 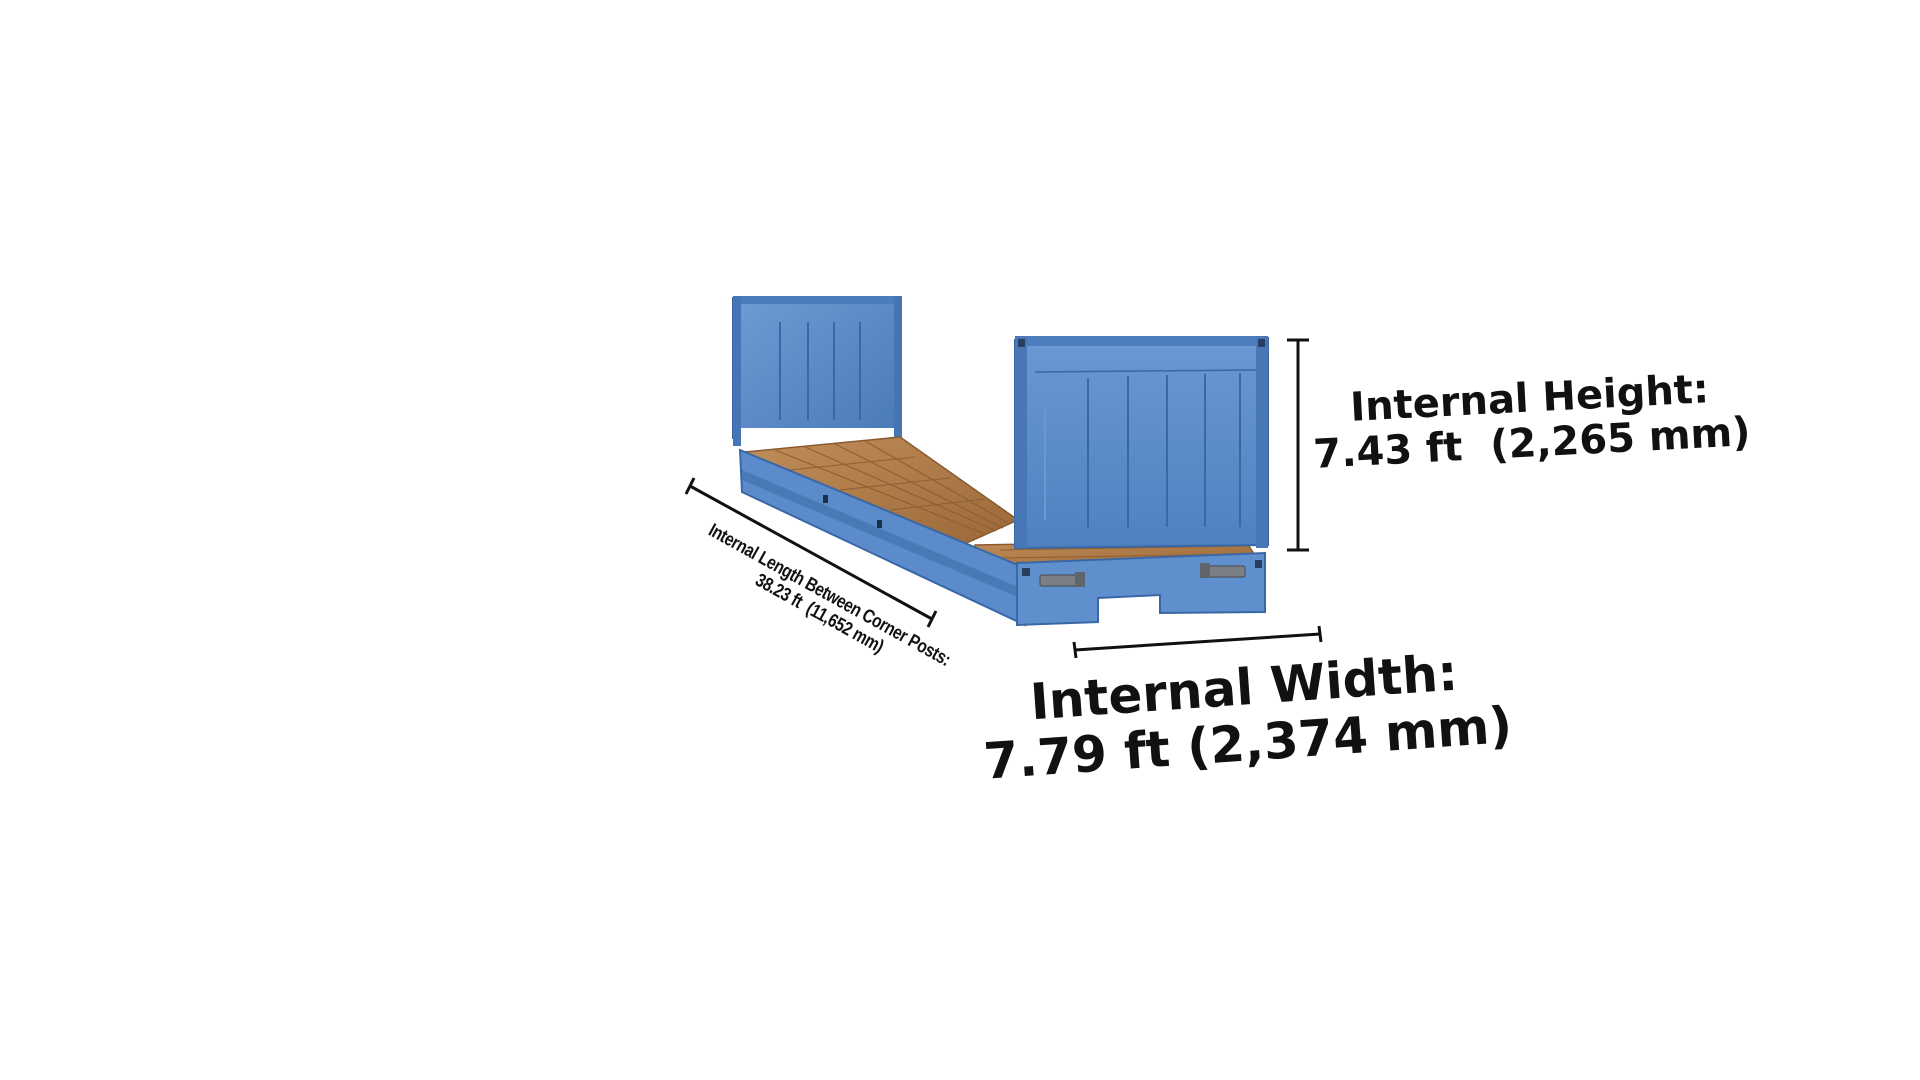 What do you see at coordinates (1197, 642) in the screenshot?
I see `width-dimension-line` at bounding box center [1197, 642].